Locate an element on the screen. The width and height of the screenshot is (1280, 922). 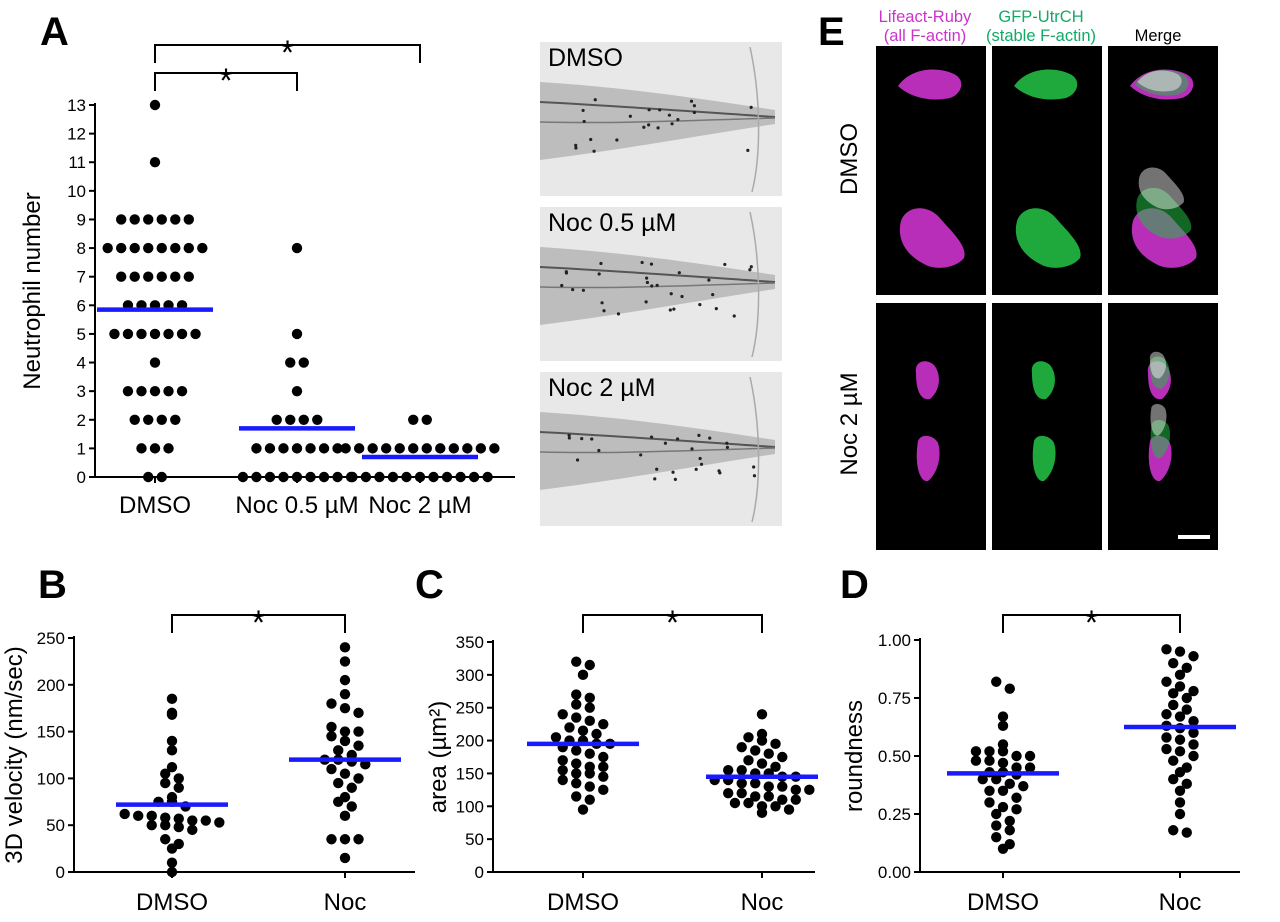
micrograph-r1-c1 is located at coordinates (931, 170).